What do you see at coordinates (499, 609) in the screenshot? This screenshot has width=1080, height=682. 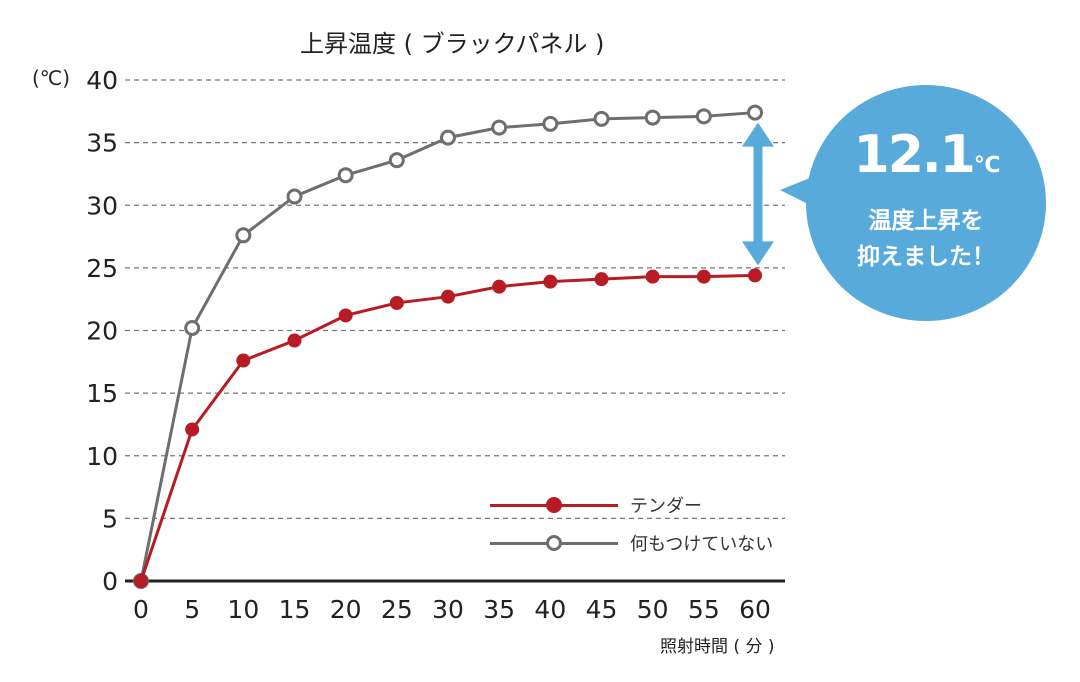 I see `x-tick-label: 35` at bounding box center [499, 609].